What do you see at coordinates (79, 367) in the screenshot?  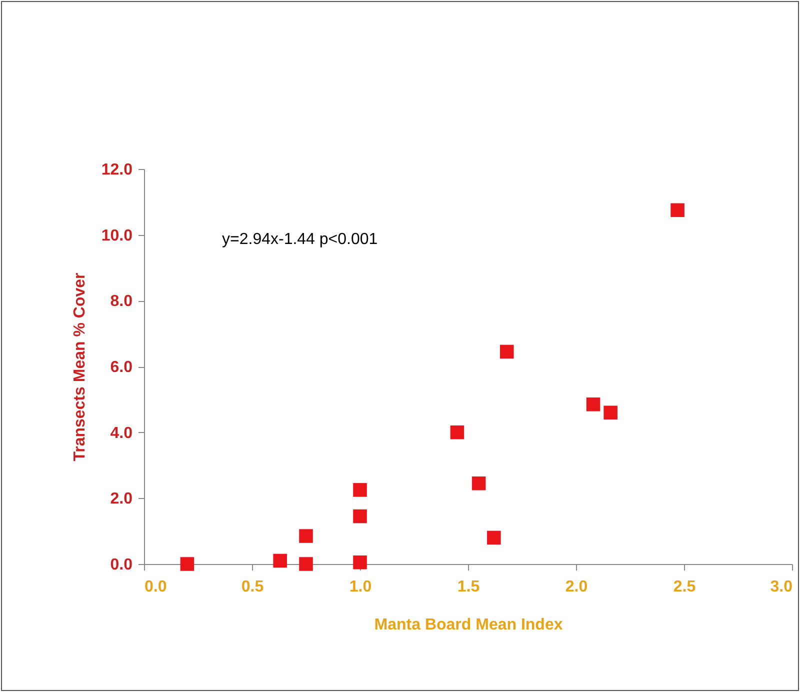 I see `y-axis-title: Transects Mean % Cover` at bounding box center [79, 367].